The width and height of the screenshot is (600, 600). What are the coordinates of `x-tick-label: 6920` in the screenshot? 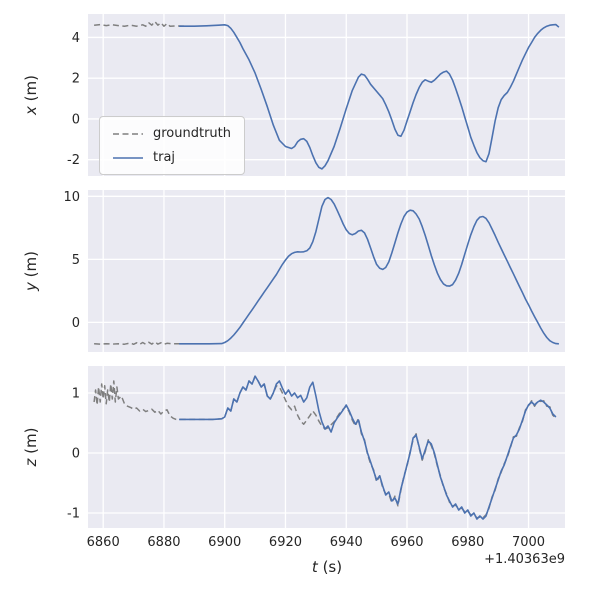 It's located at (285, 542).